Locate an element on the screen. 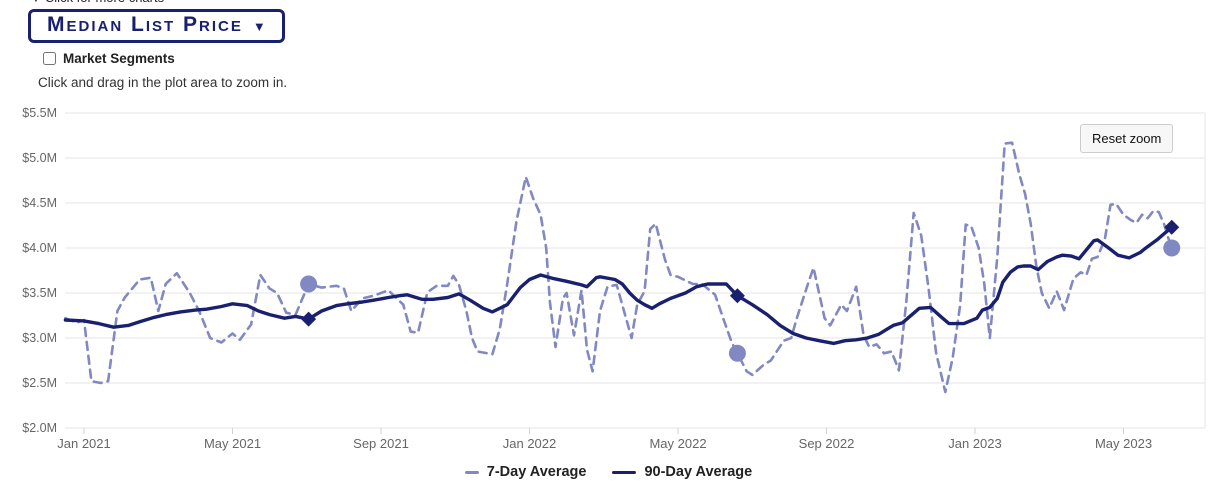 Image resolution: width=1217 pixels, height=499 pixels. more-charts-label: Click for more charts is located at coordinates (104, 2).